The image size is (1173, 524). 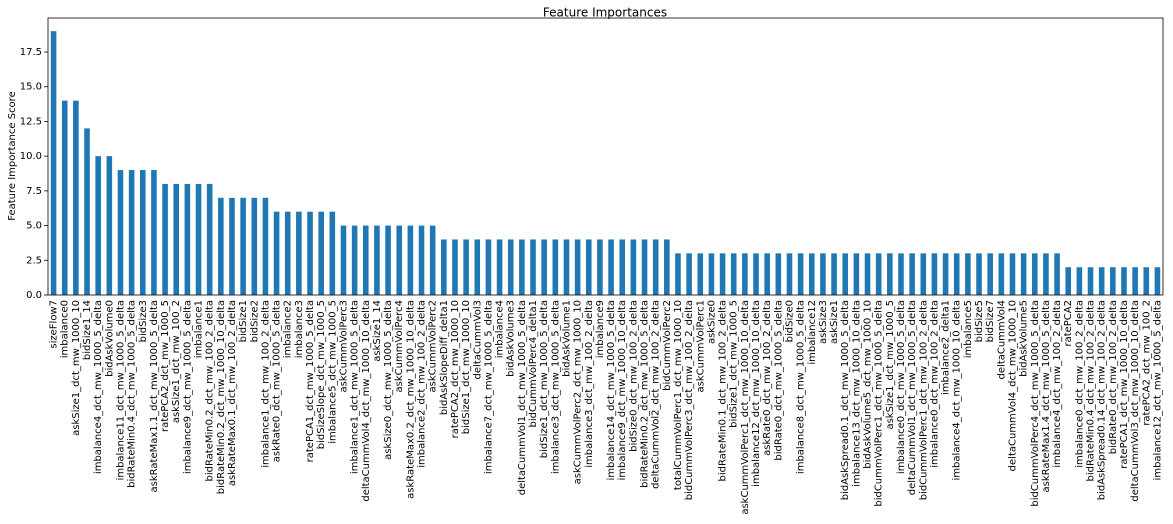 I want to click on x-tick-label: imbalance8_dct_mw_1000_5_delta, so click(x=801, y=387).